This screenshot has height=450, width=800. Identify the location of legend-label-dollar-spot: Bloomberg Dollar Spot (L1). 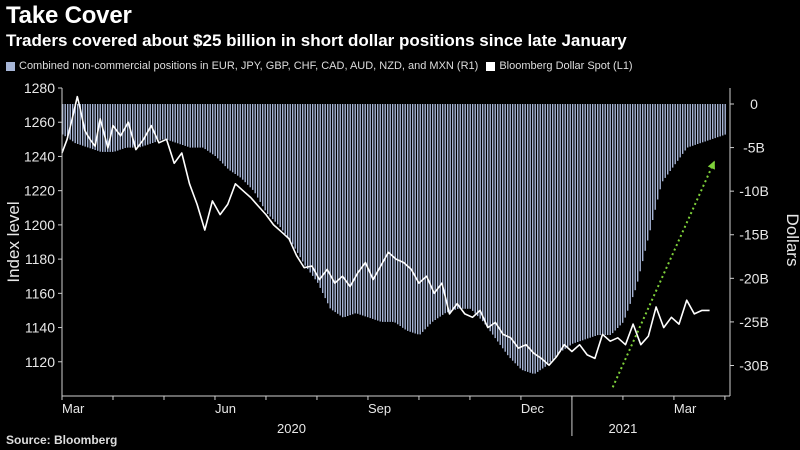
(566, 66).